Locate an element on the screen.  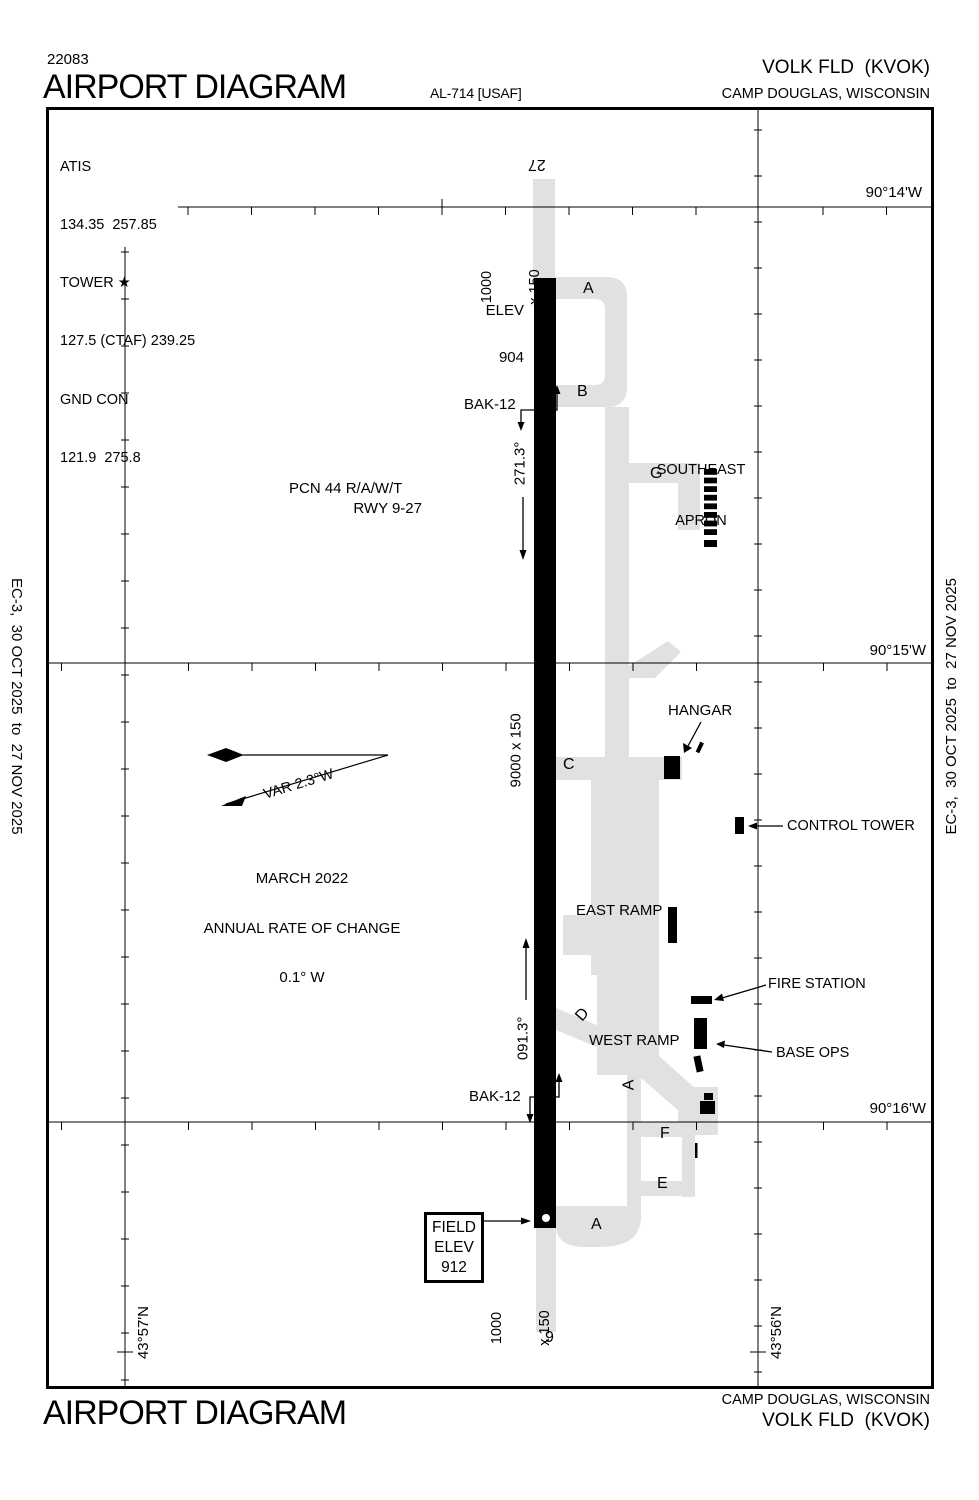
buildings is located at coordinates (704, 813).